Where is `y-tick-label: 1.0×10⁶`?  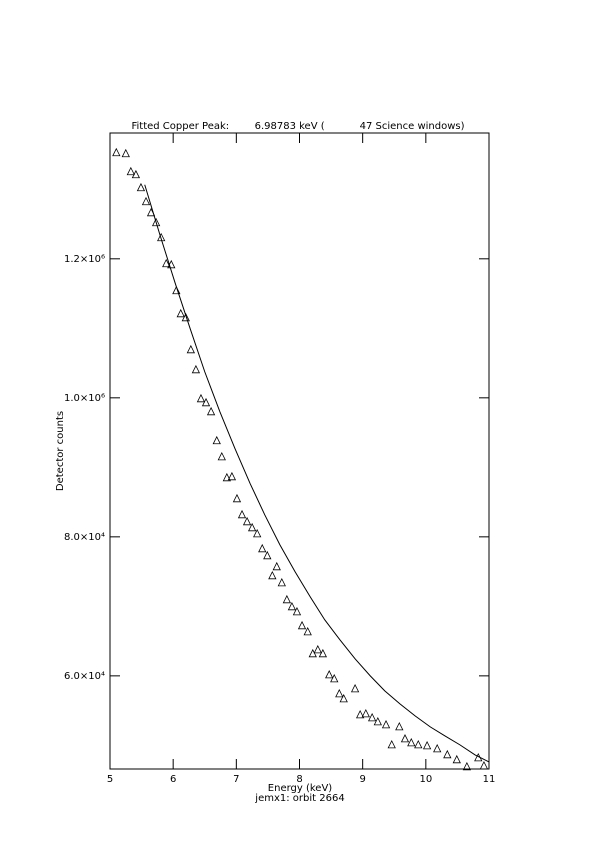 y-tick-label: 1.0×10⁶ is located at coordinates (84, 398).